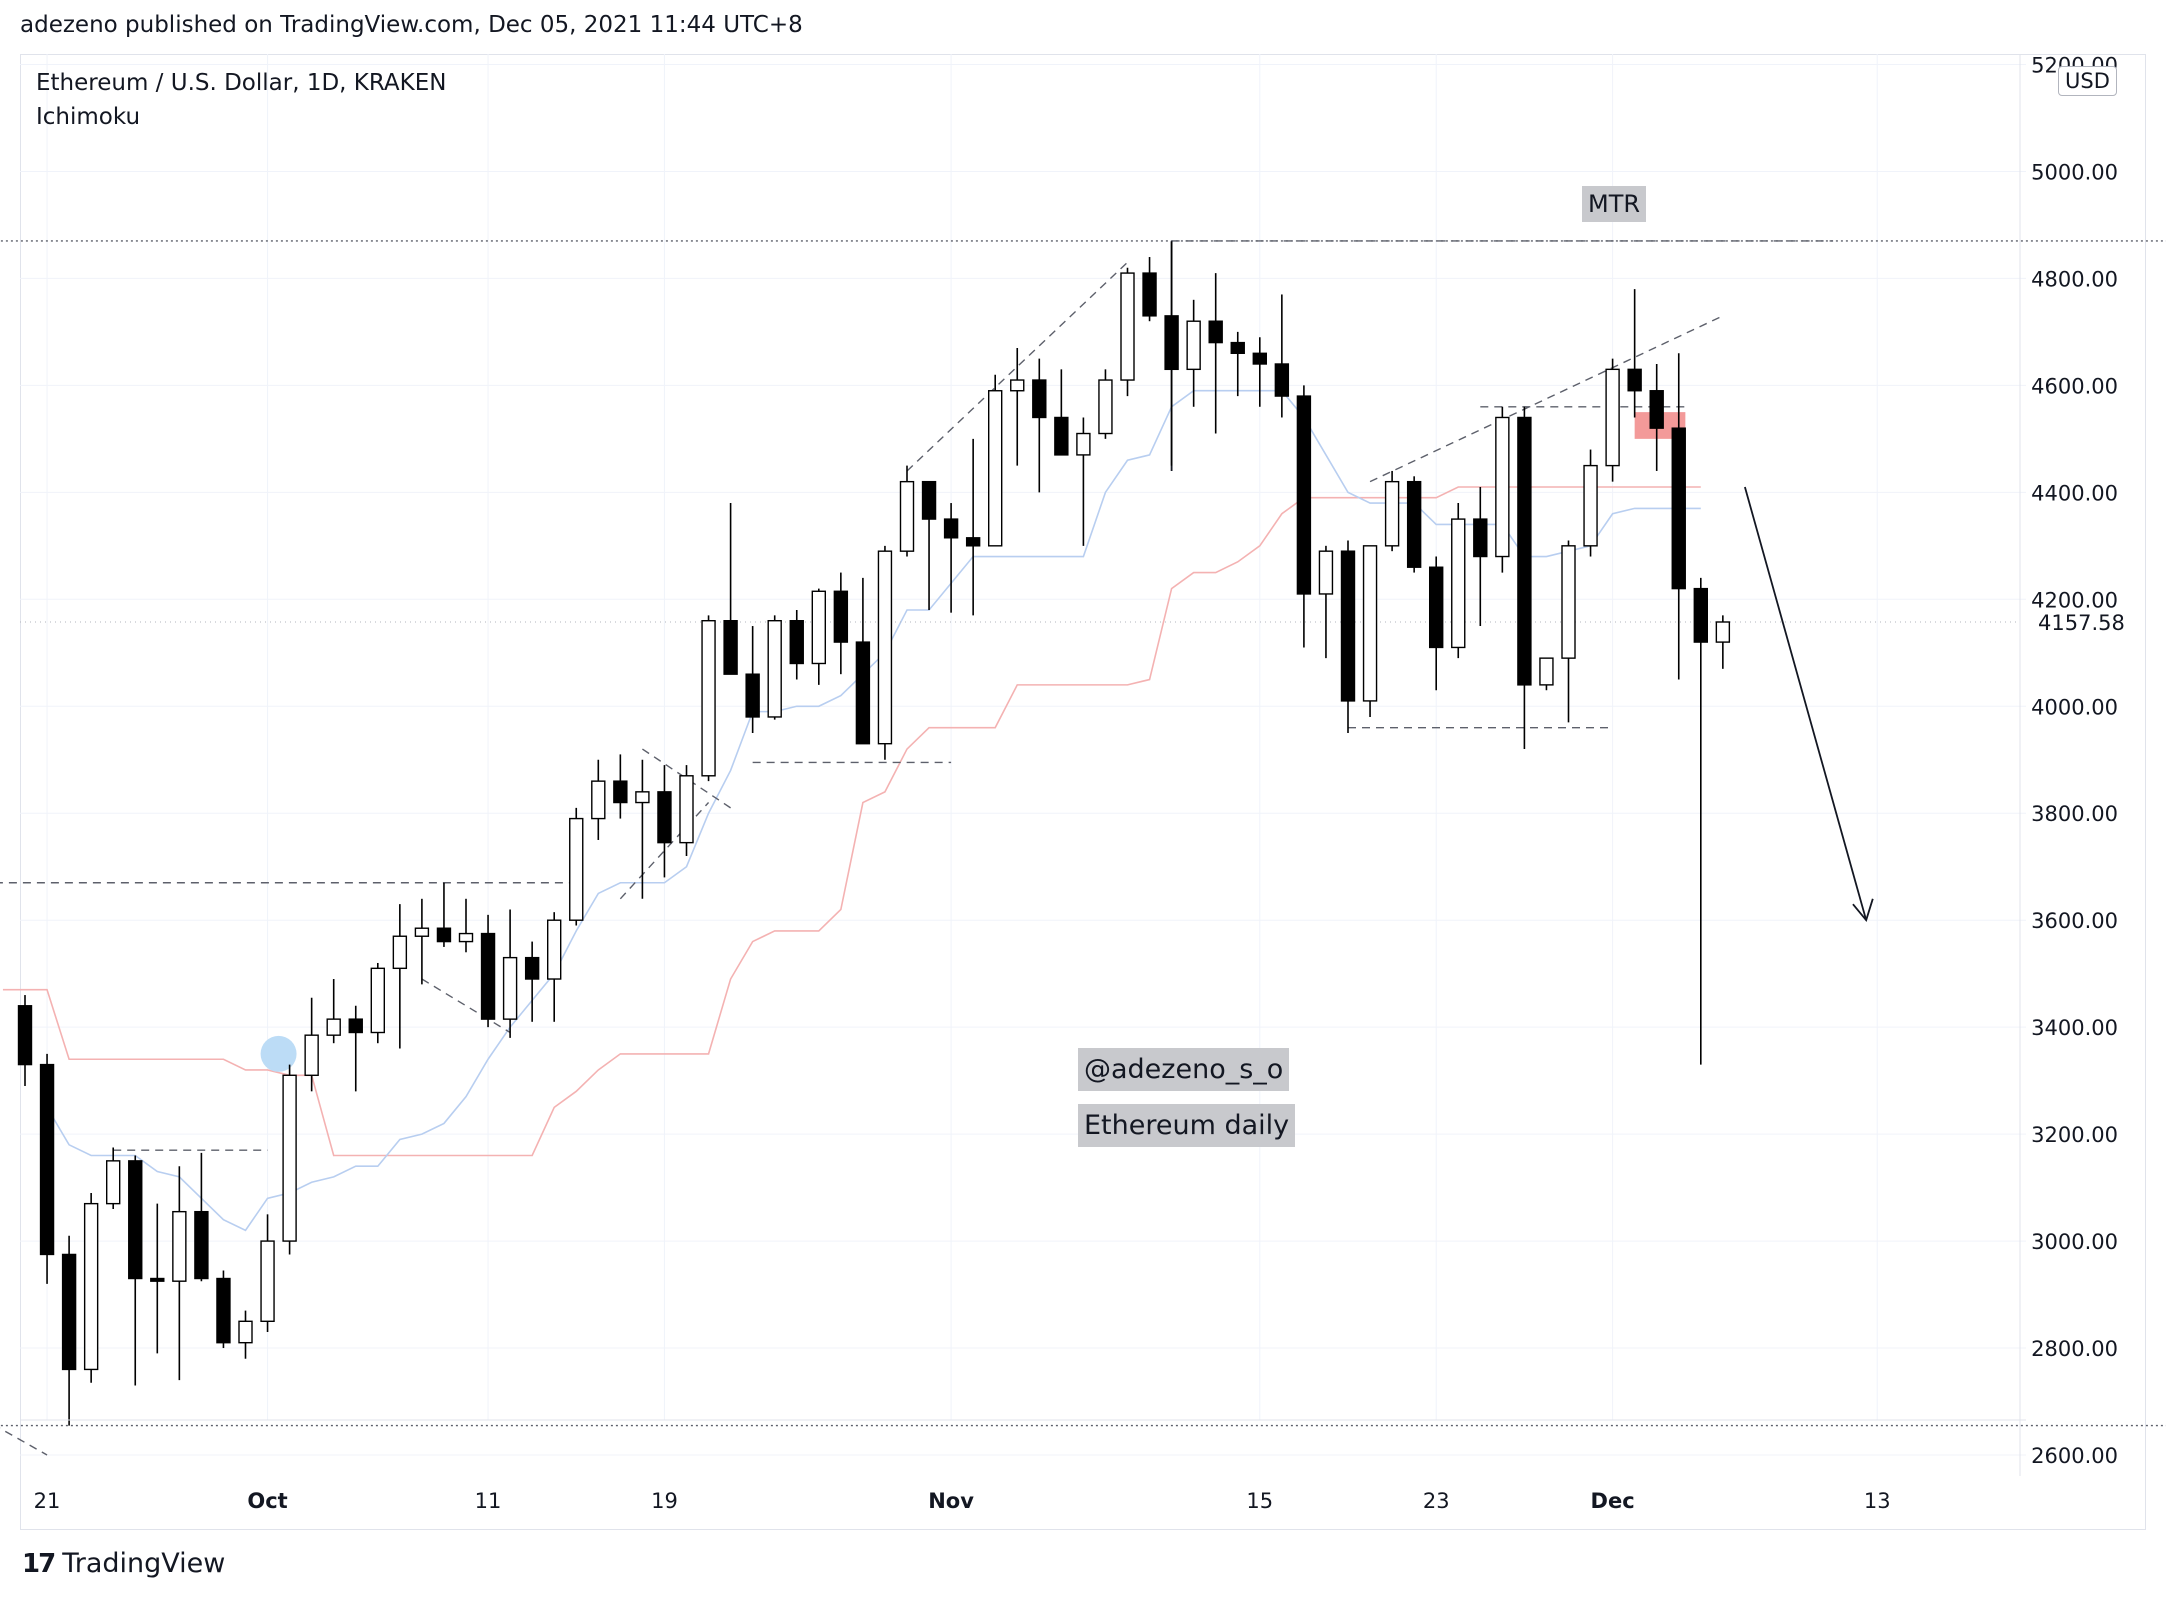 Image resolution: width=2166 pixels, height=1598 pixels. I want to click on y-tick-label: 4000.00, so click(2074, 707).